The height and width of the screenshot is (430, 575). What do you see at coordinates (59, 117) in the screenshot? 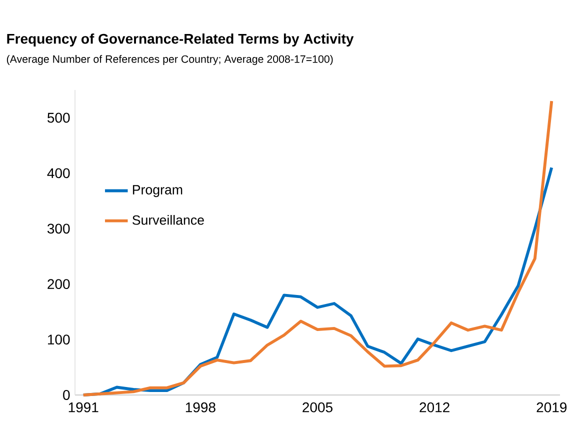
I see `y-tick-label: 500` at bounding box center [59, 117].